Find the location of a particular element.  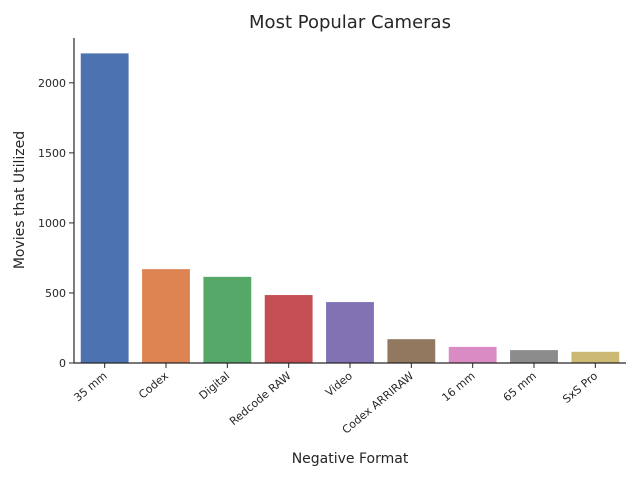

x-tick-label-0: 35 mm is located at coordinates (90, 386).